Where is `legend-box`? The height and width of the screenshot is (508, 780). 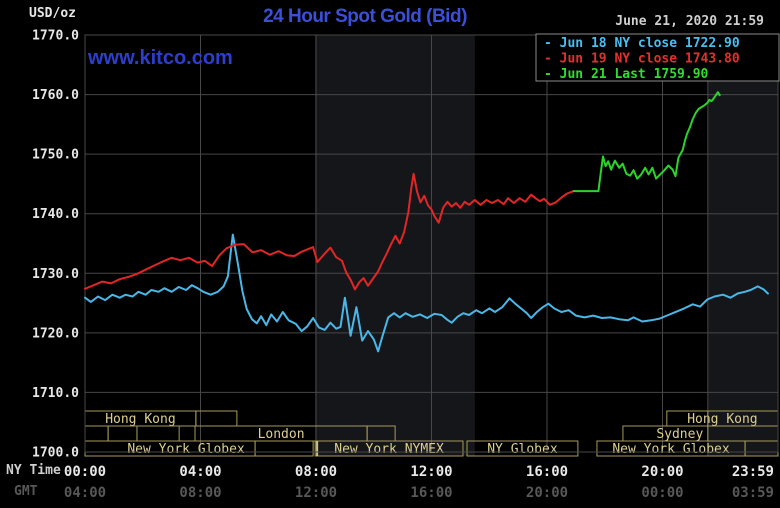 legend-box is located at coordinates (657, 57).